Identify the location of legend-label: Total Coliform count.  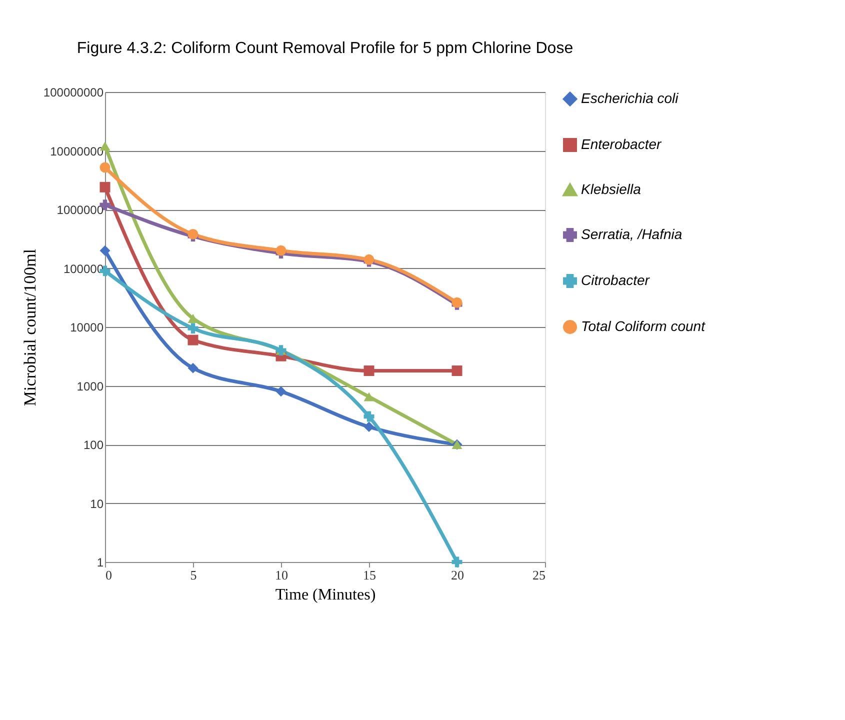
(643, 326).